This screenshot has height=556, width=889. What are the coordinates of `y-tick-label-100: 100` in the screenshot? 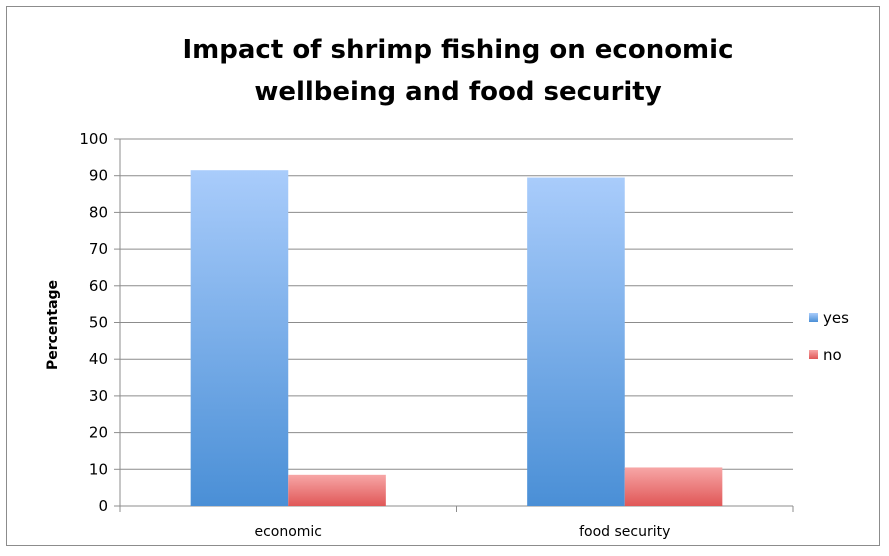 It's located at (93, 139).